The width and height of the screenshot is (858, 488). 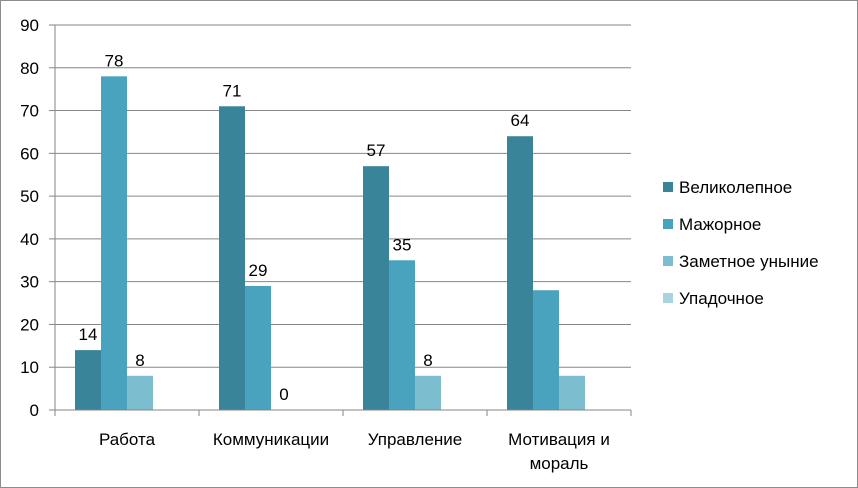 I want to click on data-label: 78, so click(x=114, y=60).